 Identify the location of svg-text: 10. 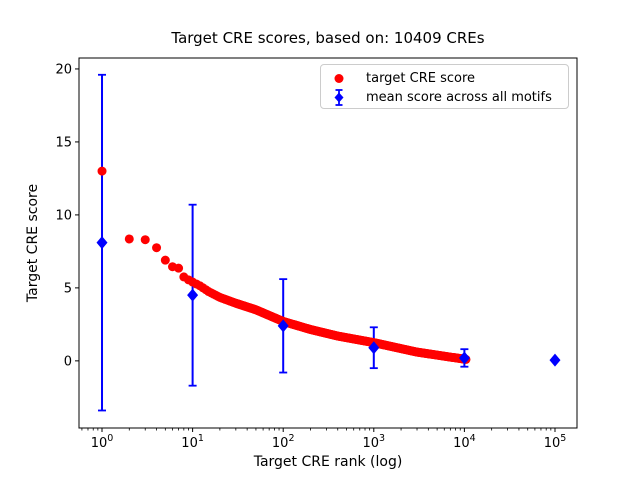
(63, 215).